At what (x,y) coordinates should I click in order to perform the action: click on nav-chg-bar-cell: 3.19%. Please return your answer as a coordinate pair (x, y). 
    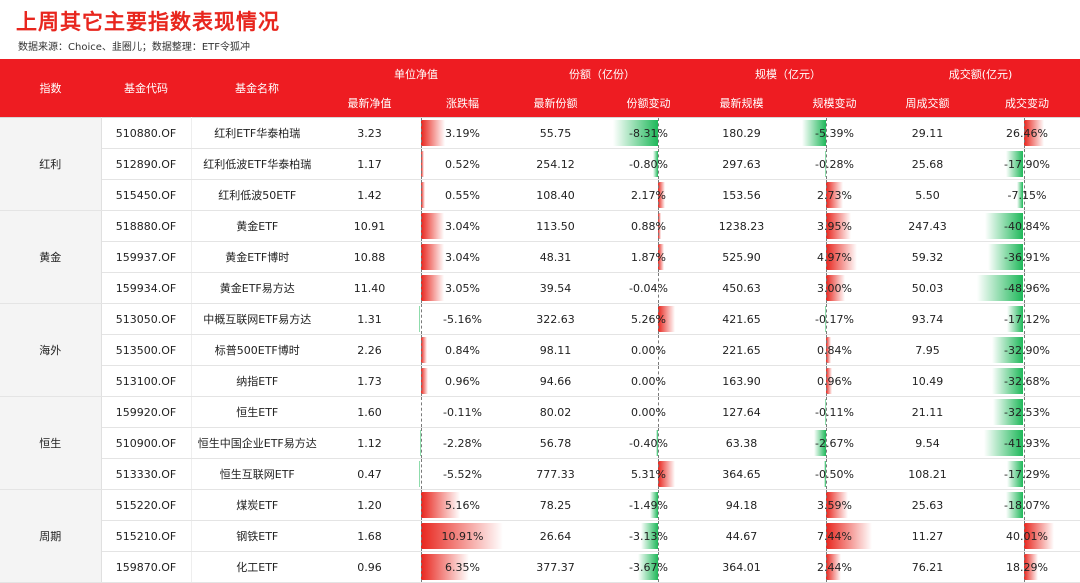
    Looking at the image, I should click on (462, 133).